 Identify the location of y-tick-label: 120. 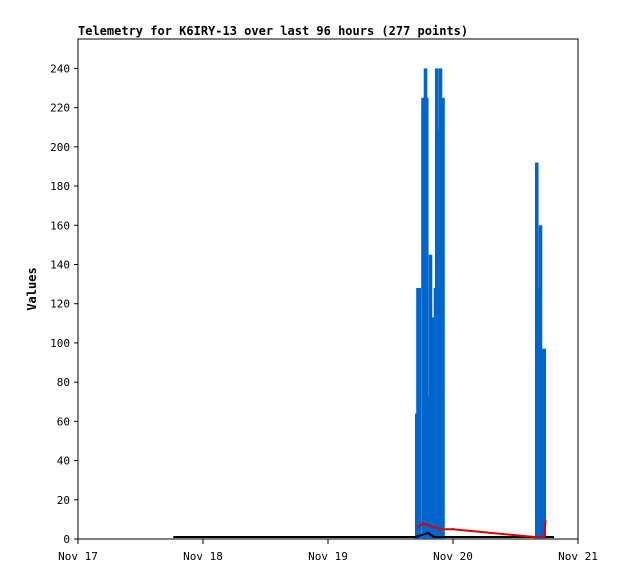
(60, 304).